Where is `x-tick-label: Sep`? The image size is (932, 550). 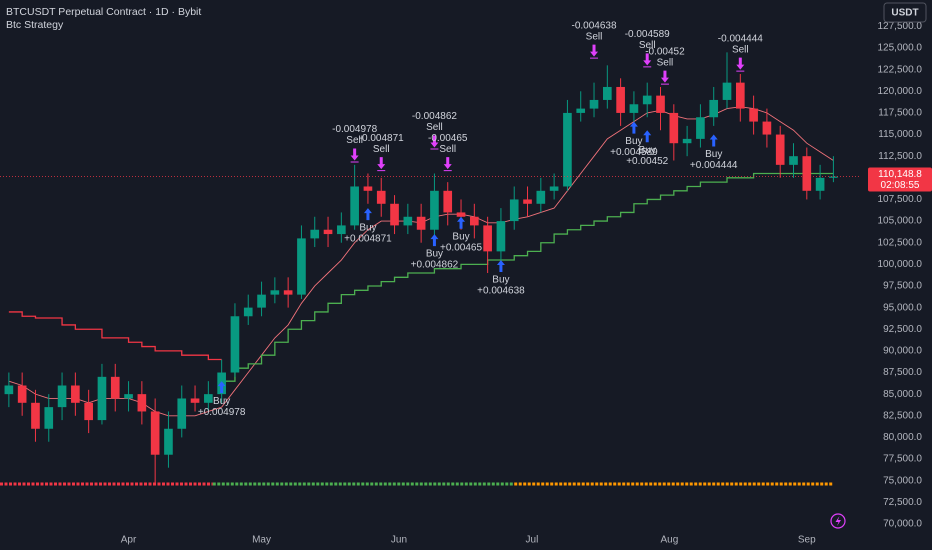 x-tick-label: Sep is located at coordinates (807, 540).